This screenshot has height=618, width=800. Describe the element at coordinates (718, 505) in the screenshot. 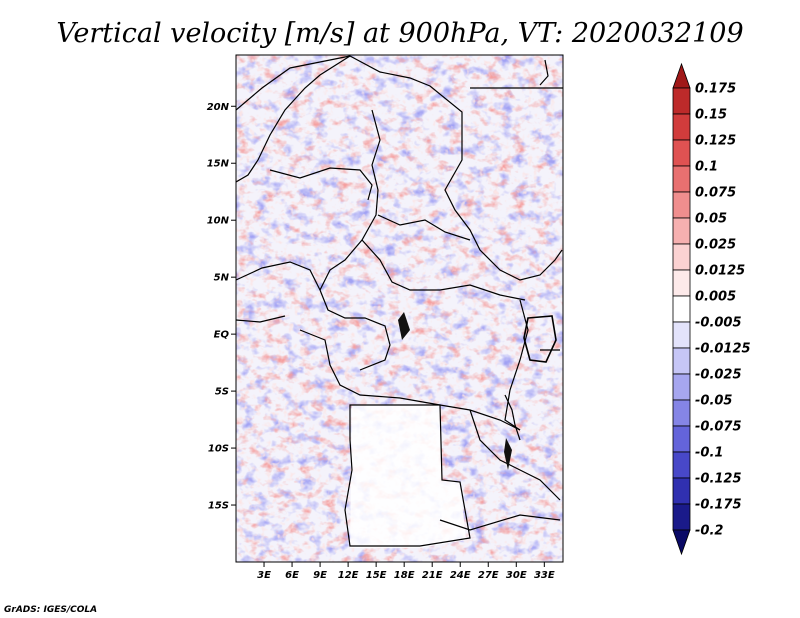

I see `colorbar-label: -0.175` at that location.